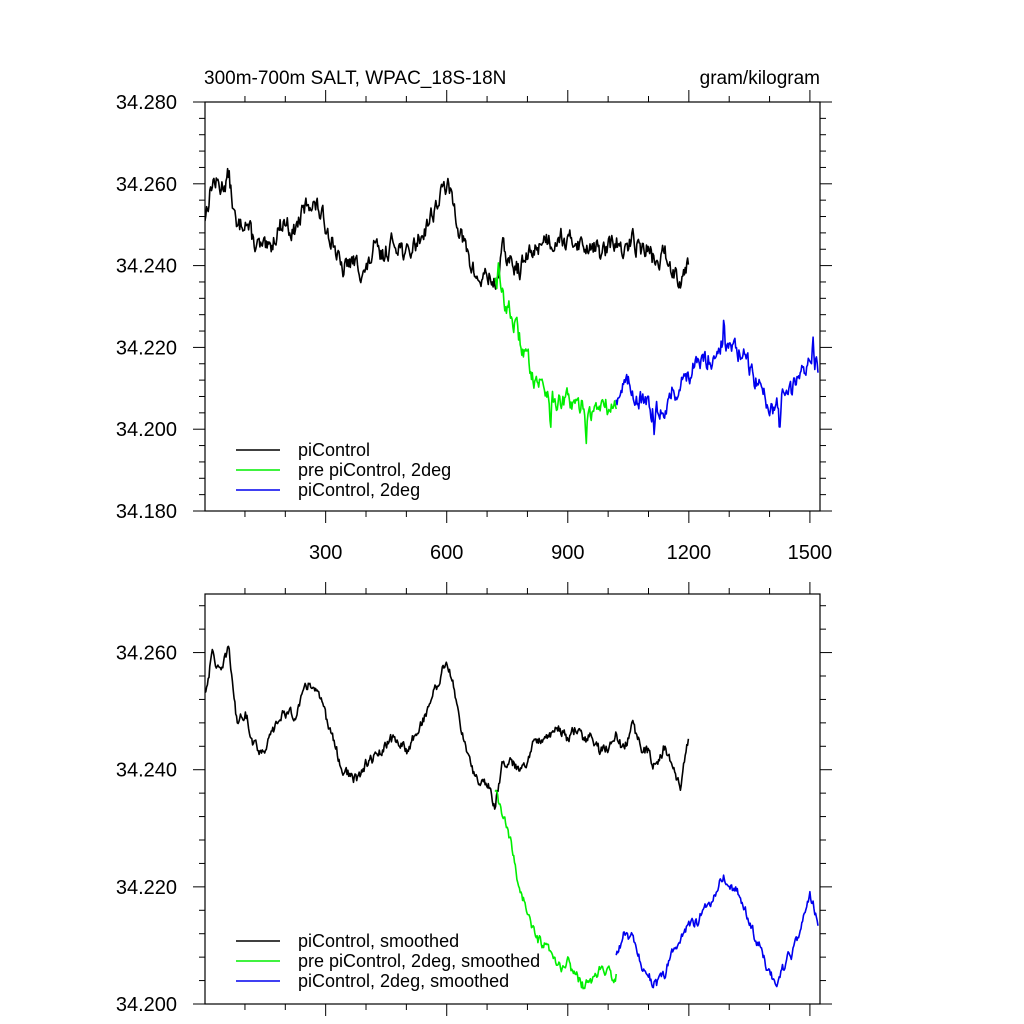 The width and height of the screenshot is (1024, 1024). What do you see at coordinates (355, 78) in the screenshot?
I see `chart-title: 300m-700m SALT, WPAC_18S-18N` at bounding box center [355, 78].